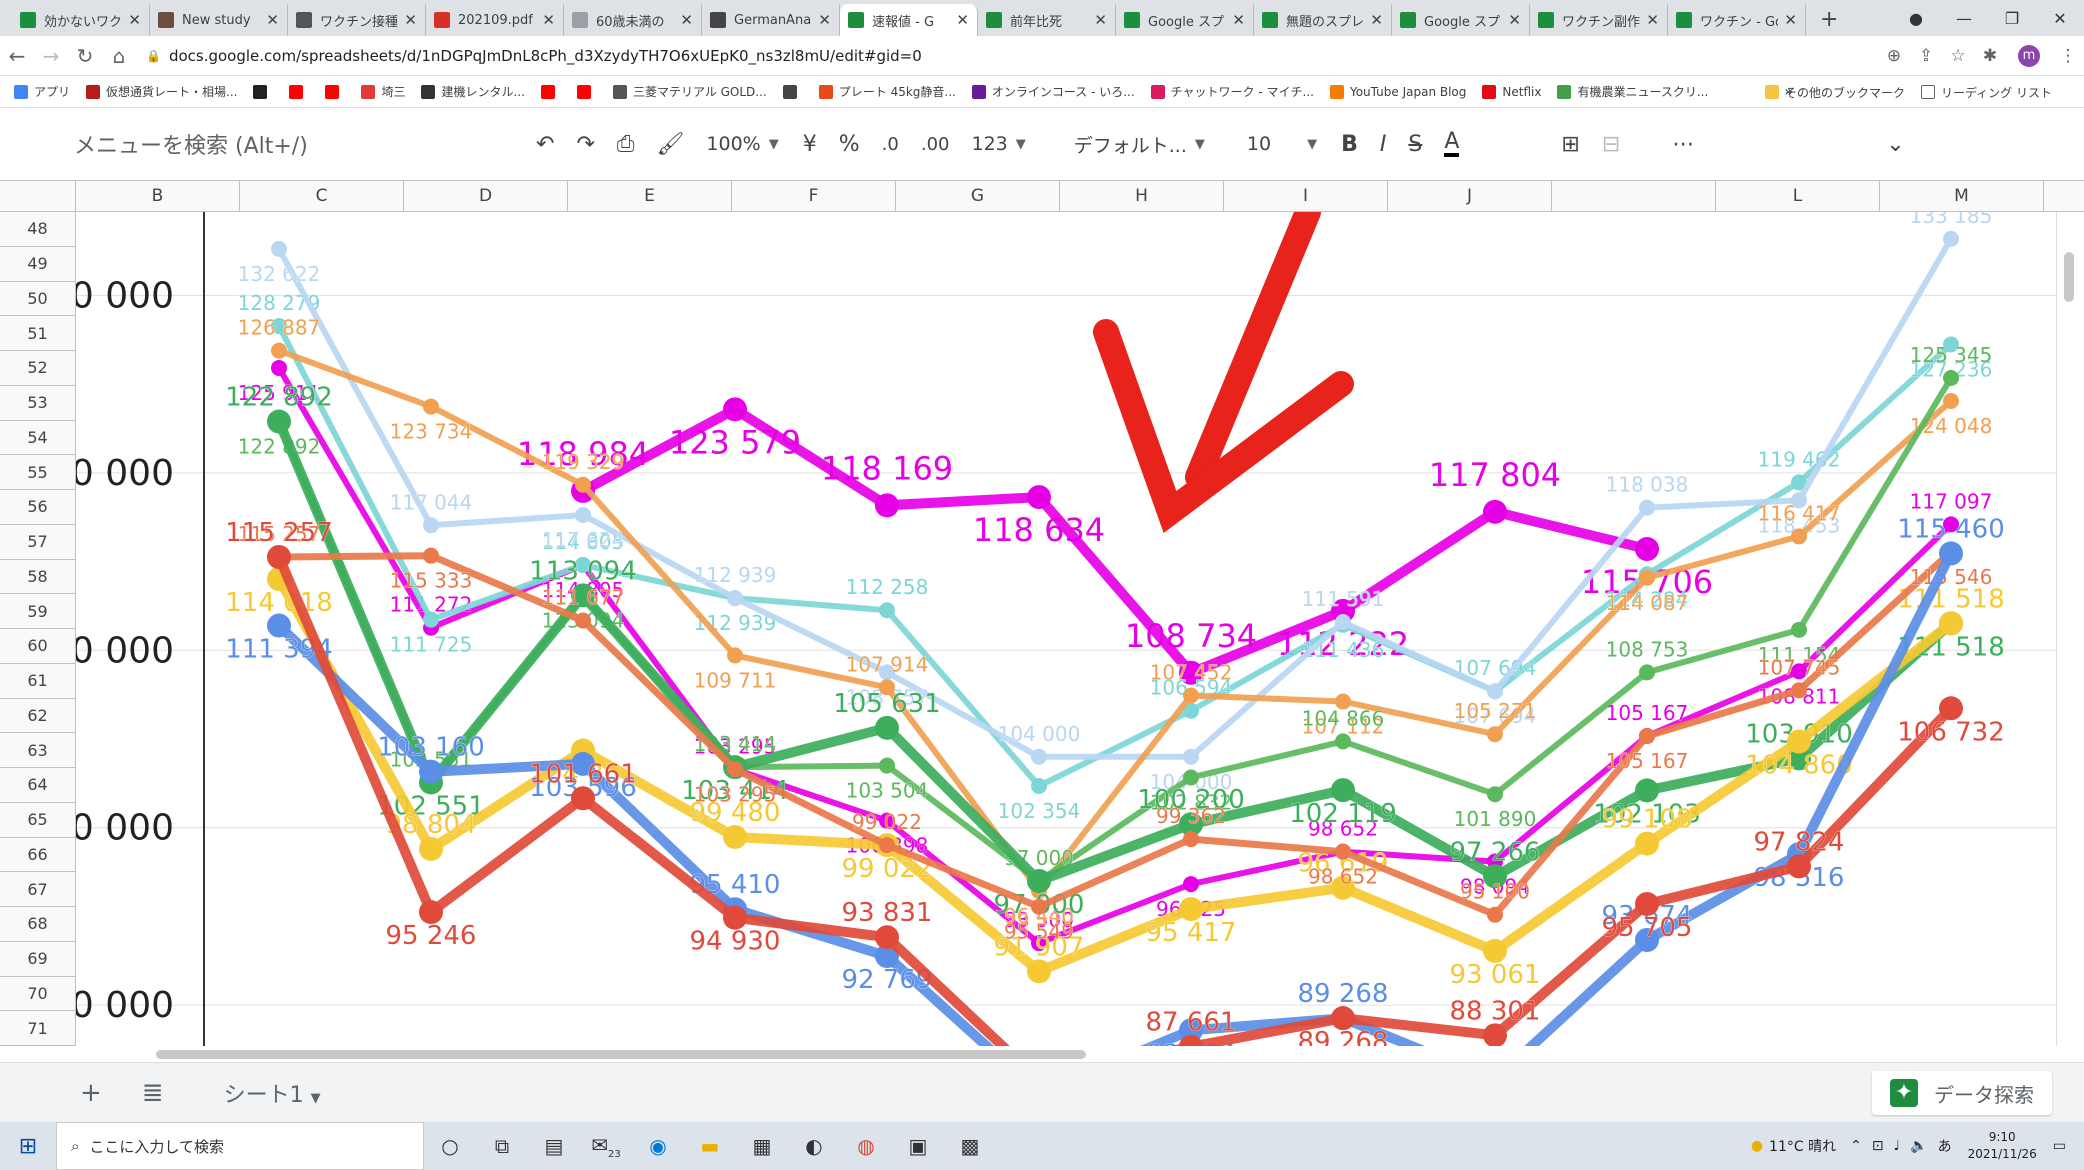 This screenshot has height=1170, width=2084. Describe the element at coordinates (625, 144) in the screenshot. I see `print-icon: ⎙` at that location.